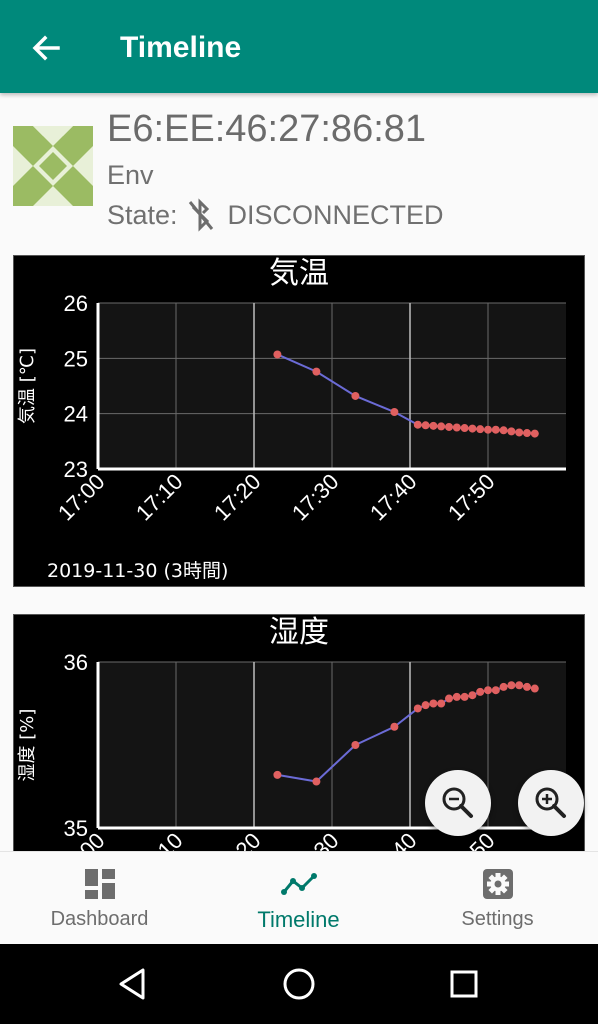  What do you see at coordinates (299, 273) in the screenshot?
I see `chart-title: 気温` at bounding box center [299, 273].